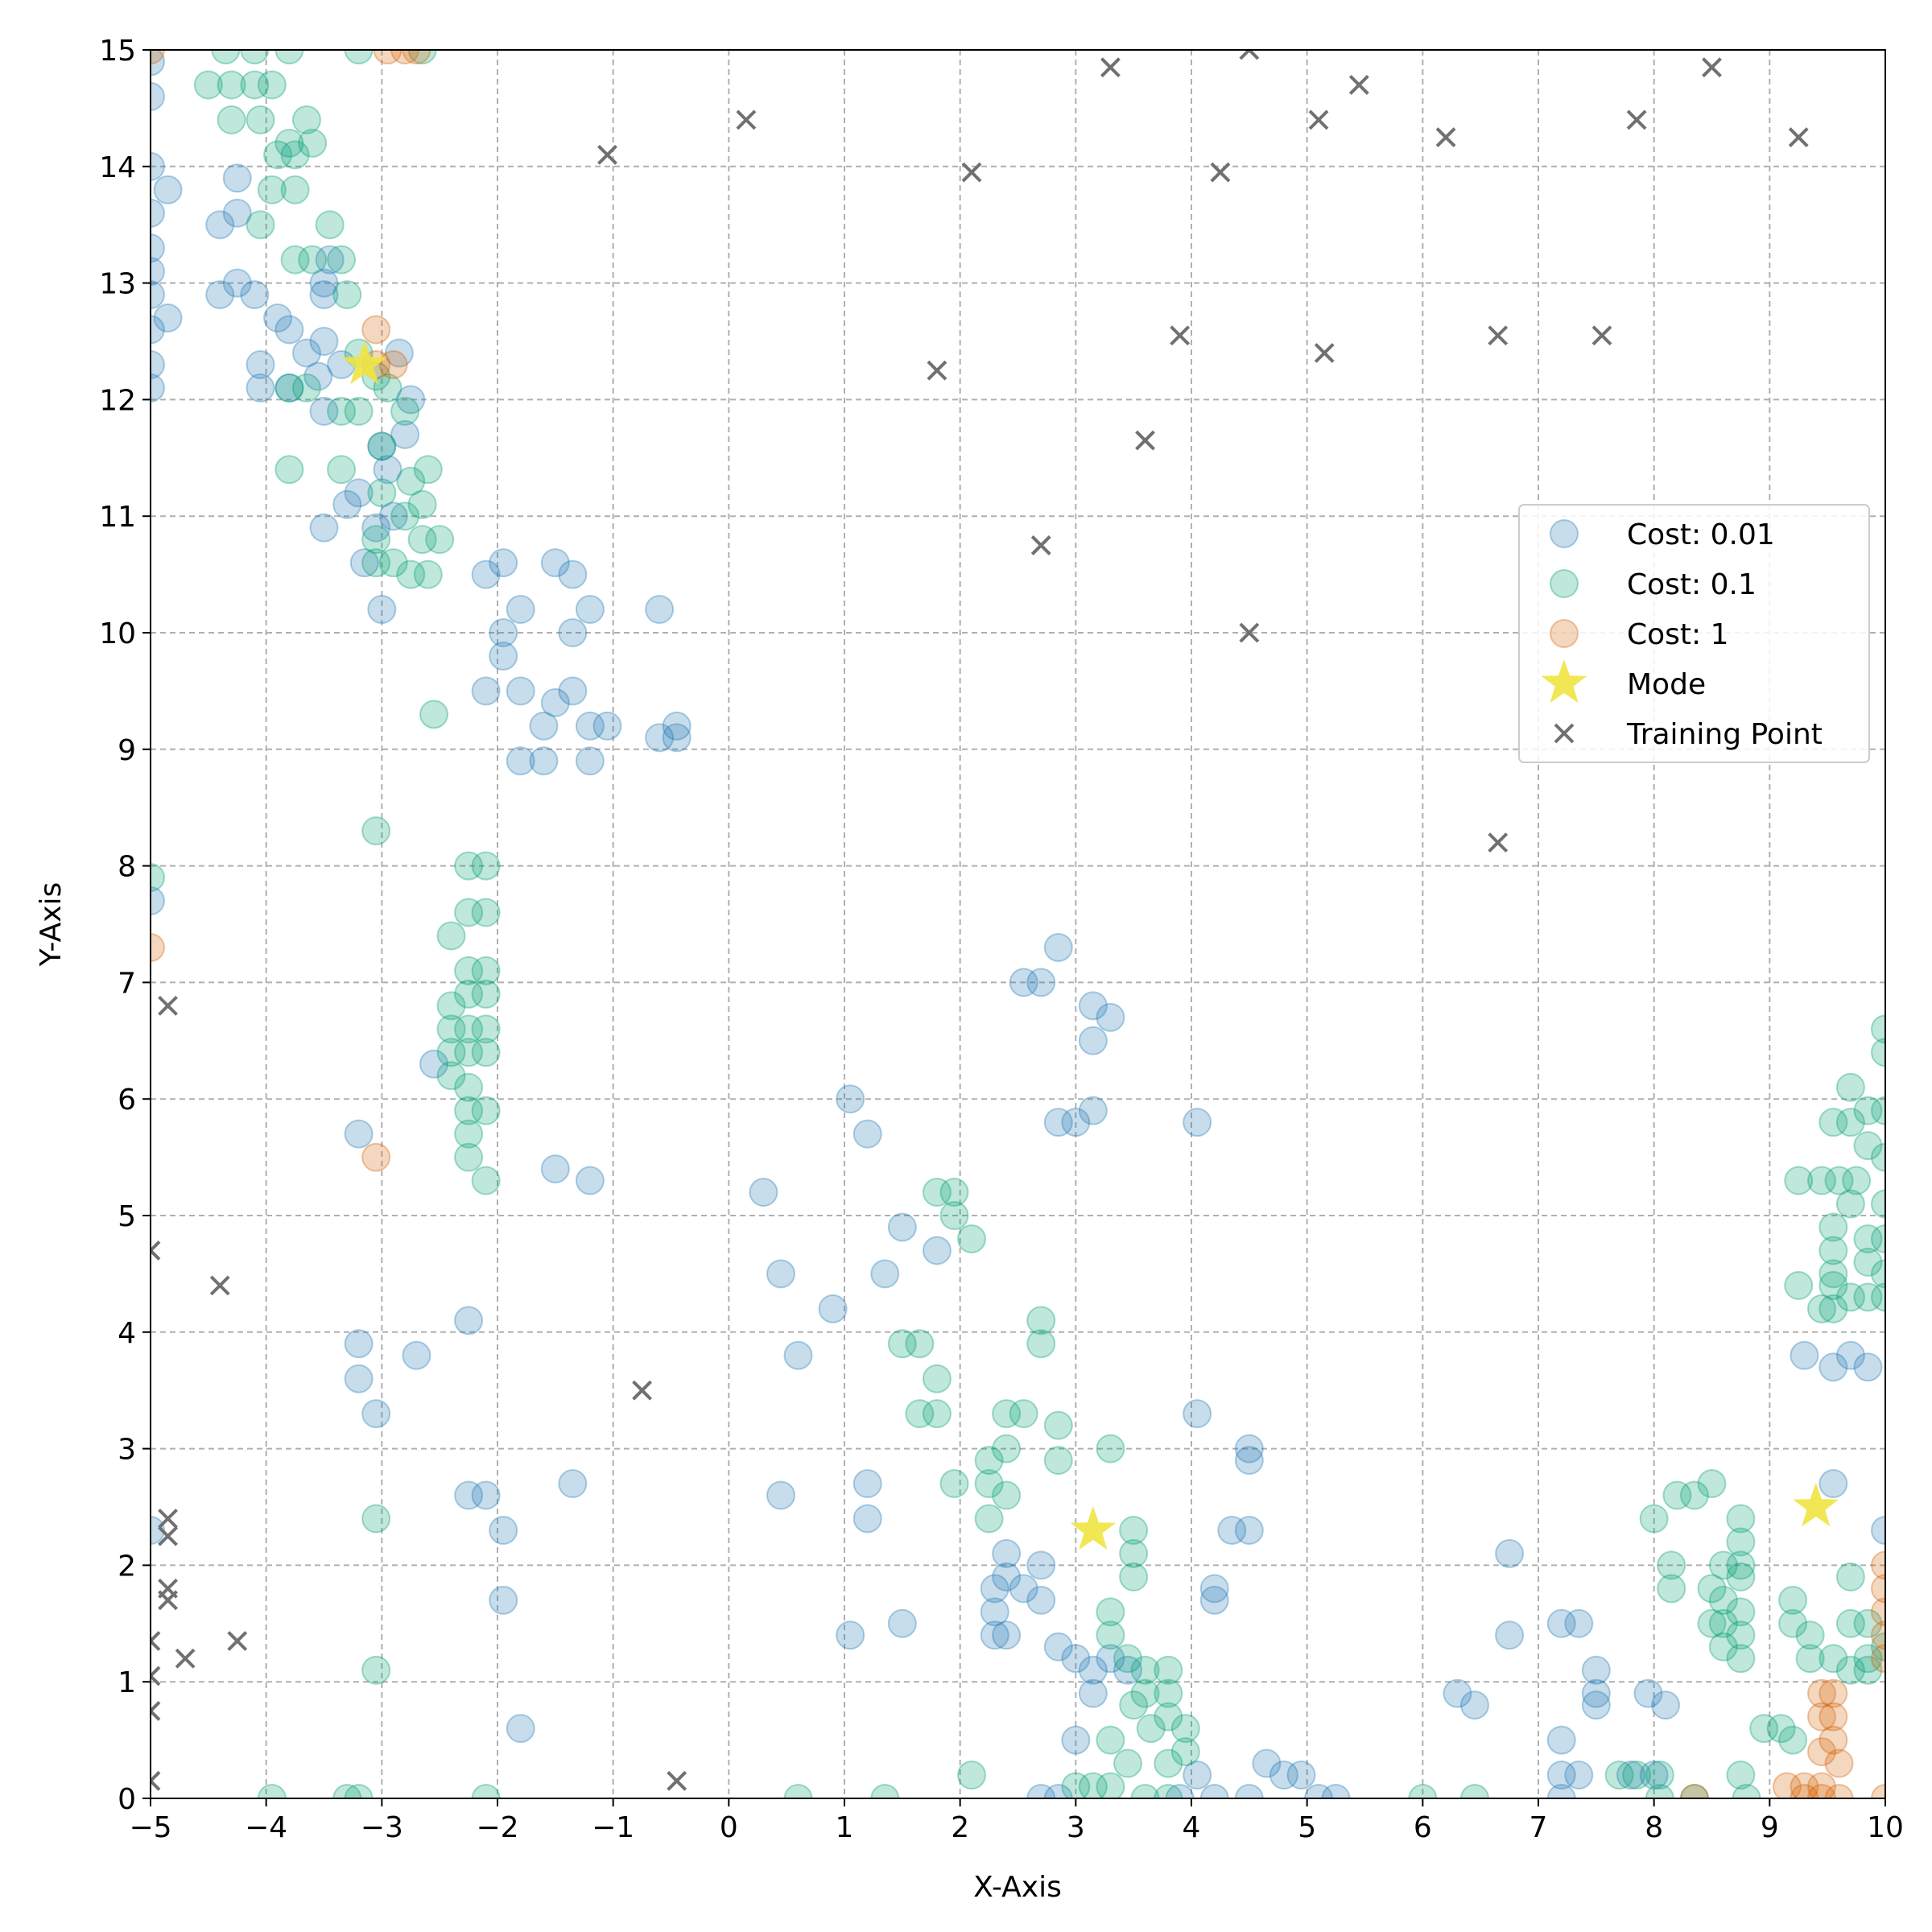  Describe the element at coordinates (1688, 734) in the screenshot. I see `legend-entry-training-point: Training Point` at that location.